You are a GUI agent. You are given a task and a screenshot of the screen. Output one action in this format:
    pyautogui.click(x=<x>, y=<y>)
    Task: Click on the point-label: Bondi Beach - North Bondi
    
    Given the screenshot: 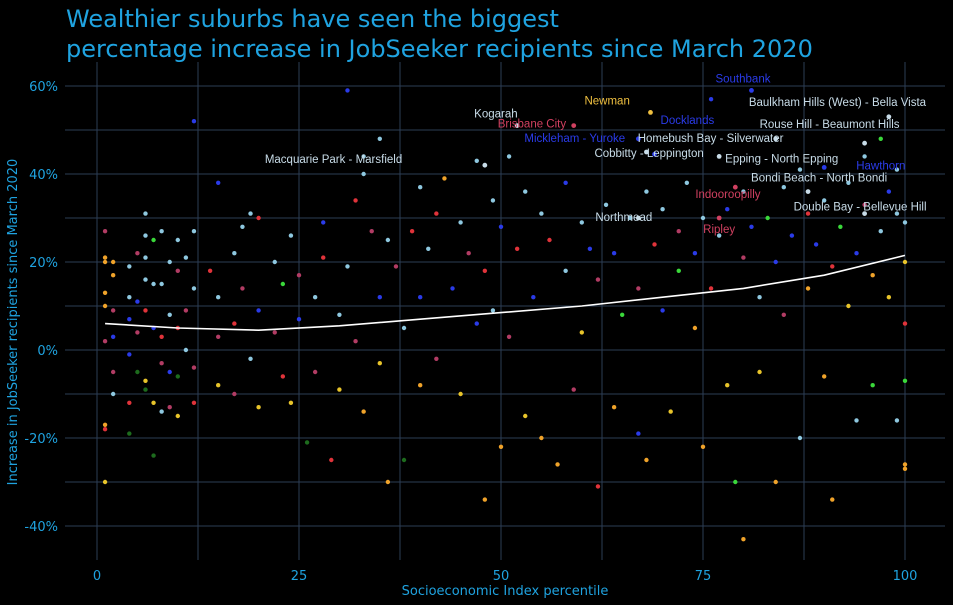 What is the action you would take?
    pyautogui.click(x=819, y=179)
    